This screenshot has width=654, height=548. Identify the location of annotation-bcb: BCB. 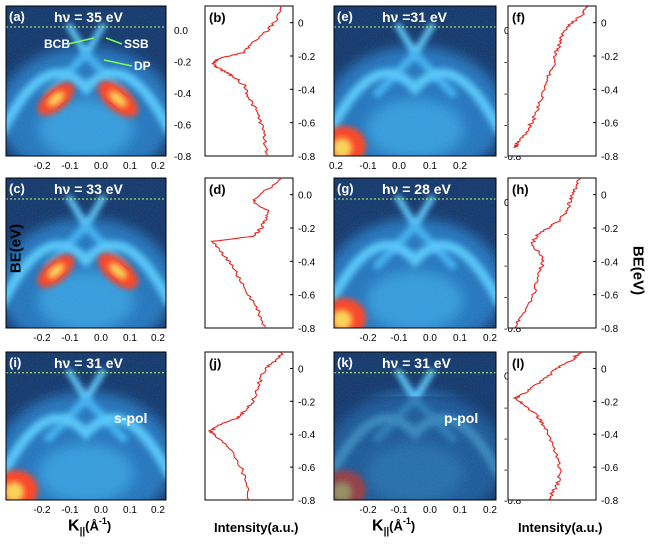
(57, 44).